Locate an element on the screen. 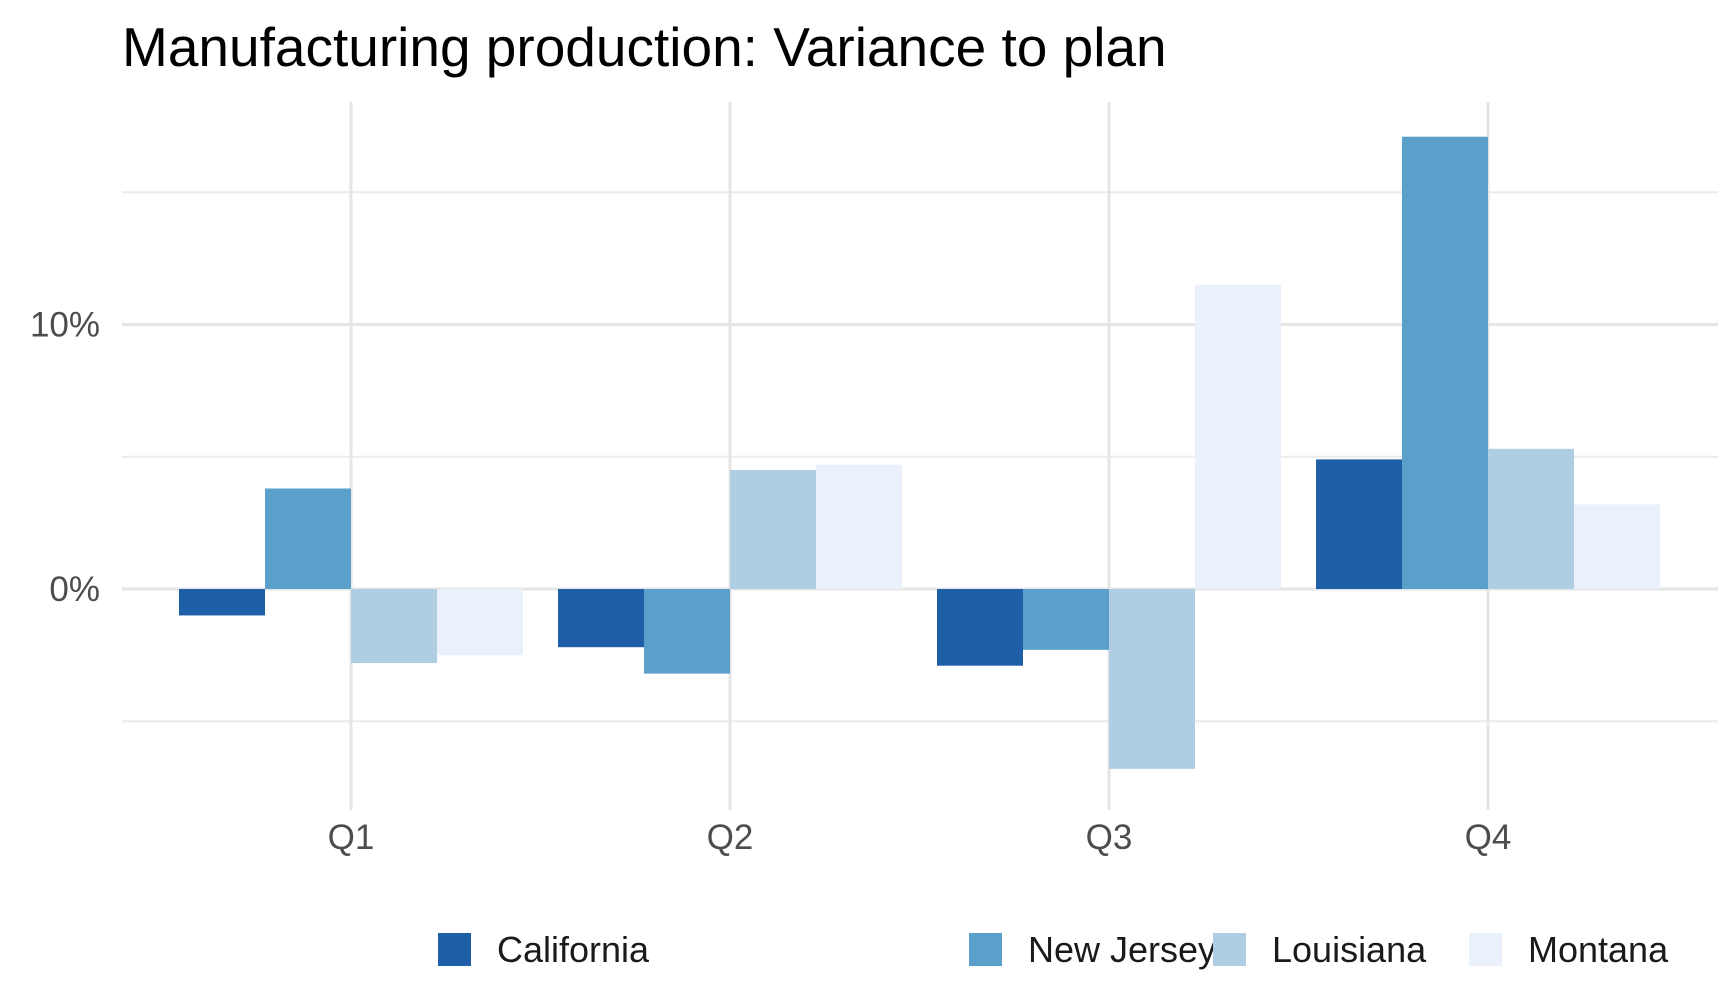  legend: California New Jersey Louisiana Montana is located at coordinates (1053, 949).